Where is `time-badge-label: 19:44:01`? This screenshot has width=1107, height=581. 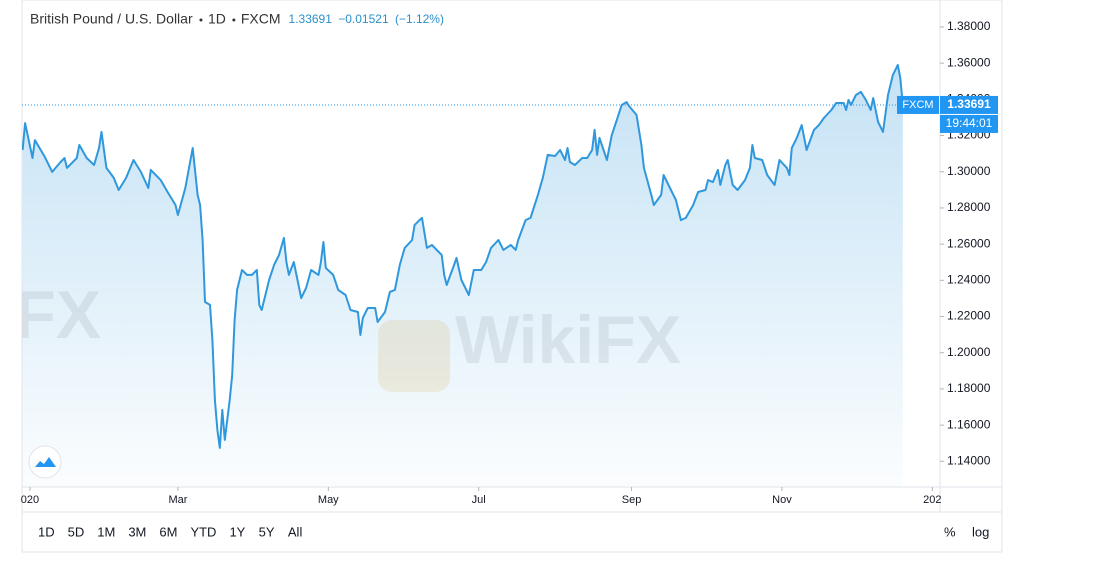
time-badge-label: 19:44:01 is located at coordinates (969, 123).